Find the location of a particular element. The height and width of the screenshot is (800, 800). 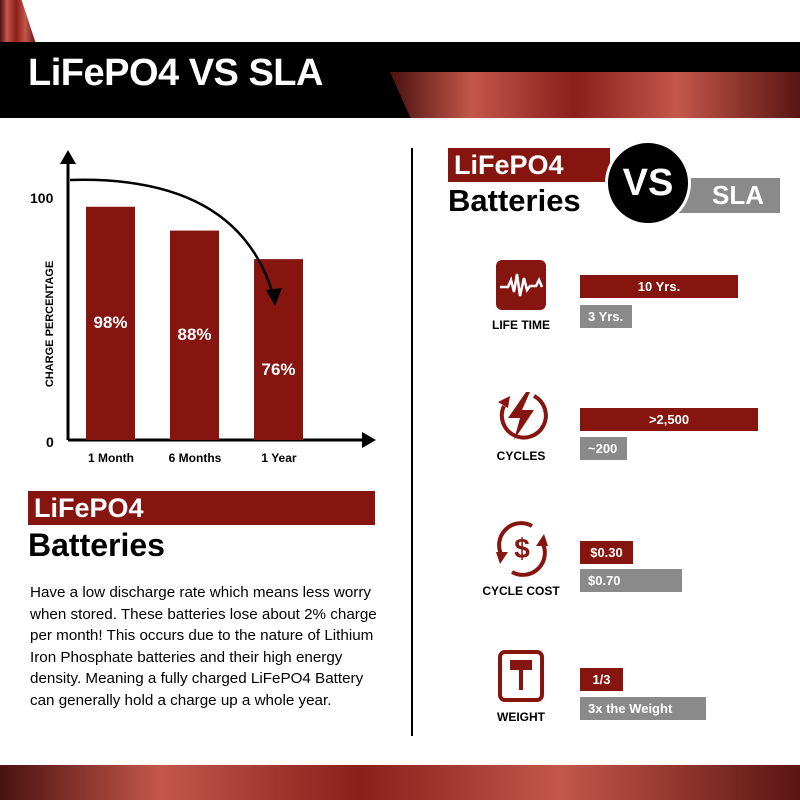

y-axis-label: CHARGE PERCENTAGE is located at coordinates (50, 324).